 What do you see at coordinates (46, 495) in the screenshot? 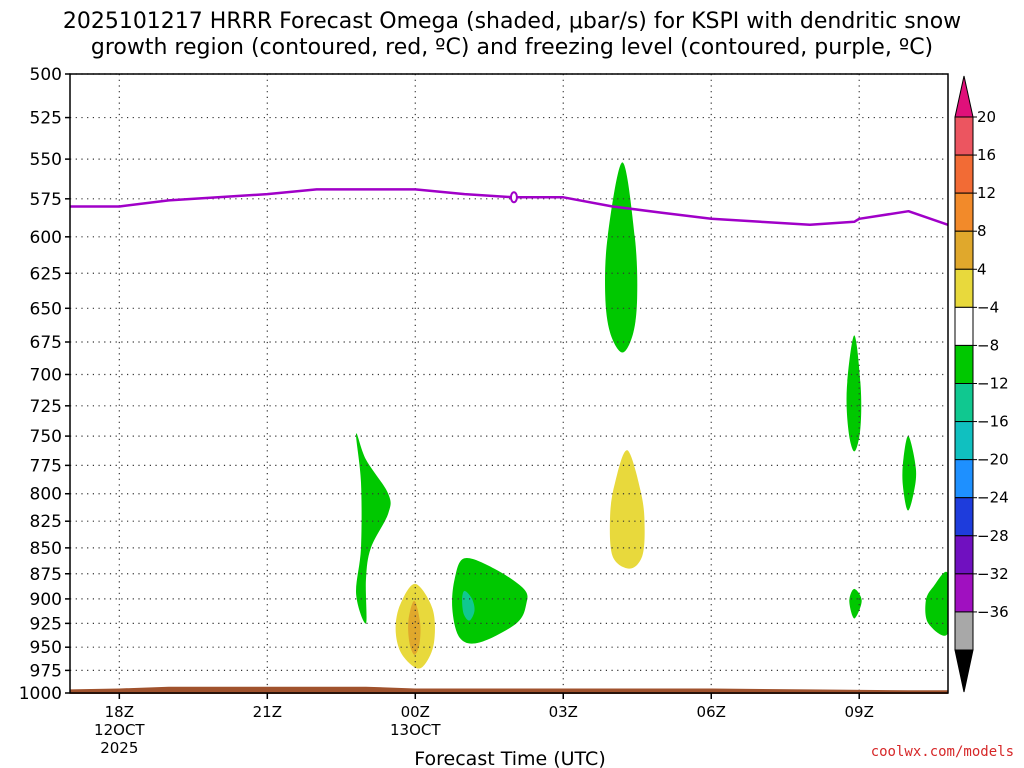
I see `y-tick-label-800: 800` at bounding box center [46, 495].